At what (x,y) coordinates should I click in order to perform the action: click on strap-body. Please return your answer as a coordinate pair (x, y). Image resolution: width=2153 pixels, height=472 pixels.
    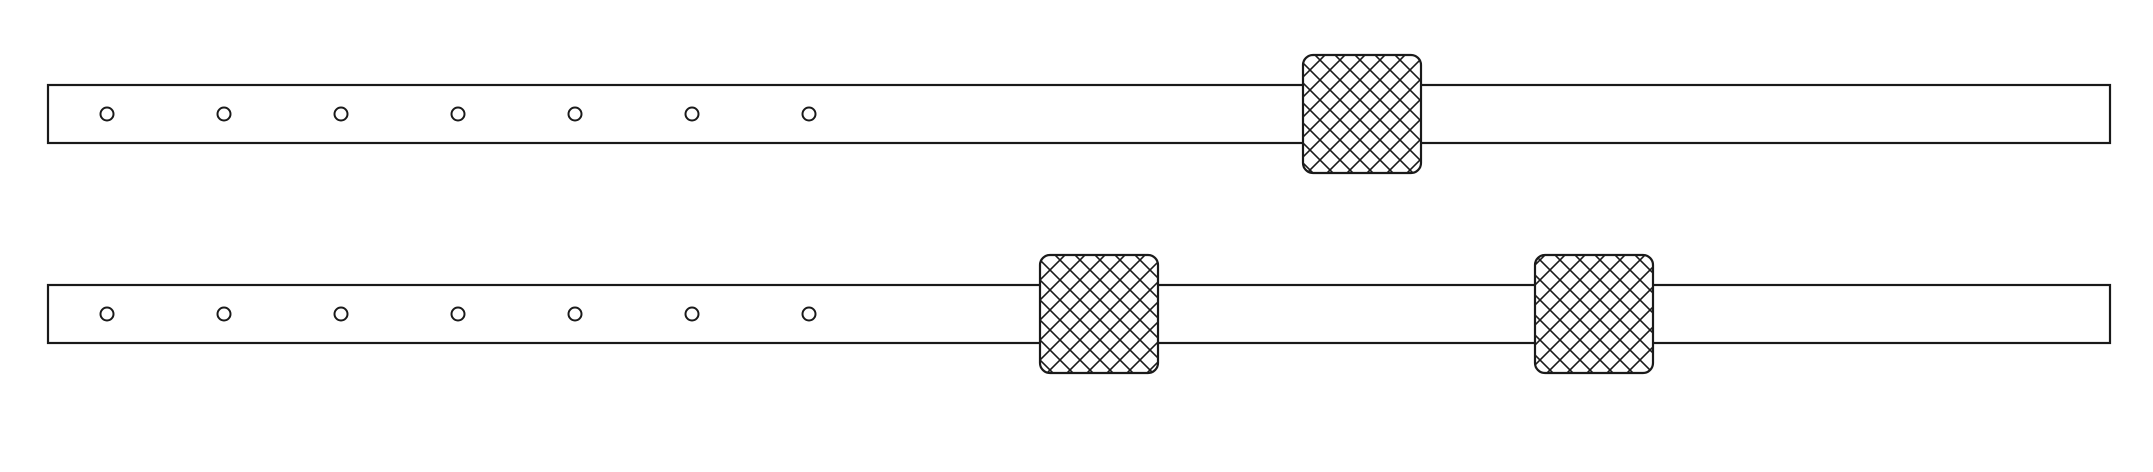
    Looking at the image, I should click on (1079, 114).